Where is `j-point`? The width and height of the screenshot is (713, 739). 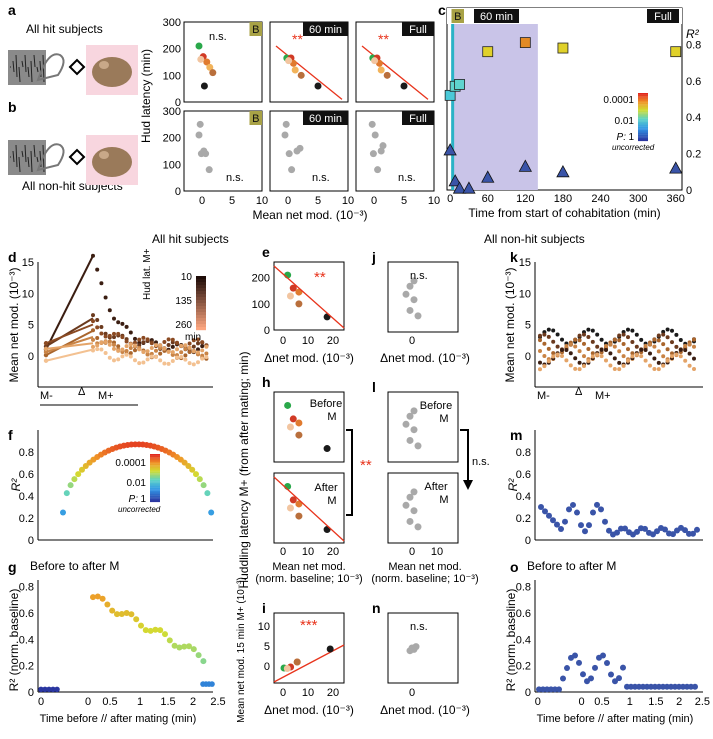
j-point is located at coordinates (414, 300).